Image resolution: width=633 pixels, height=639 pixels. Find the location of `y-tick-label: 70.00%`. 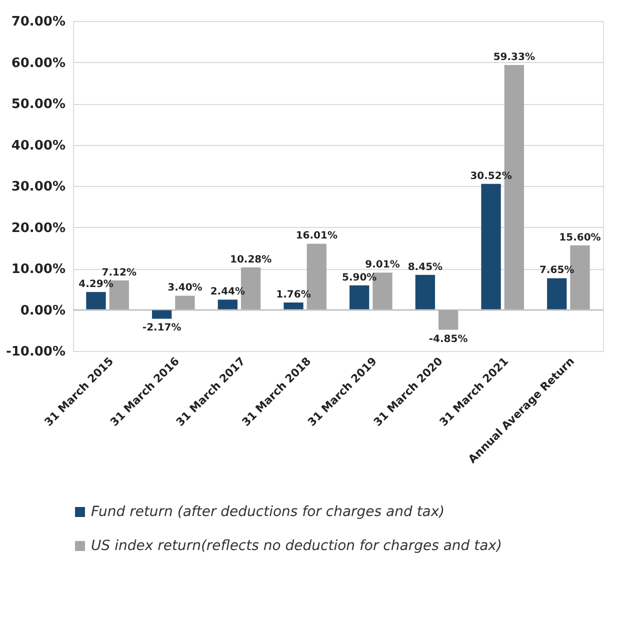

y-tick-label: 70.00% is located at coordinates (38, 22).